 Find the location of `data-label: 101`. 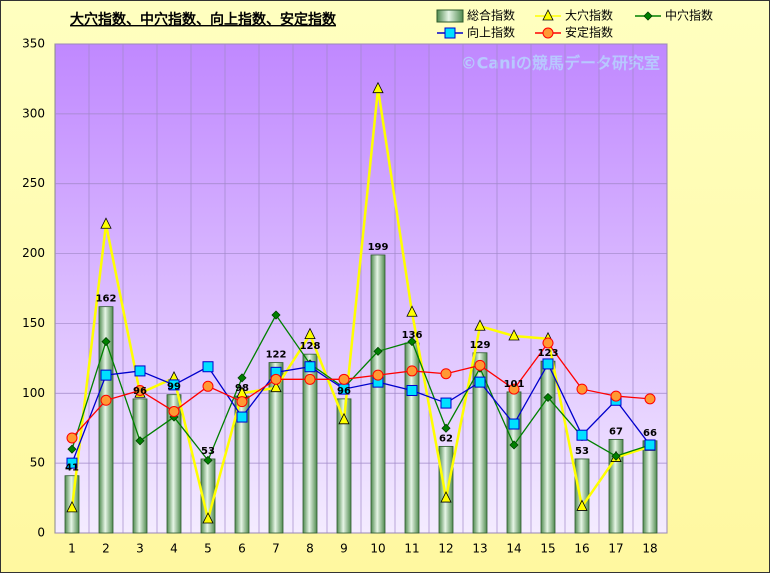

data-label: 101 is located at coordinates (514, 384).